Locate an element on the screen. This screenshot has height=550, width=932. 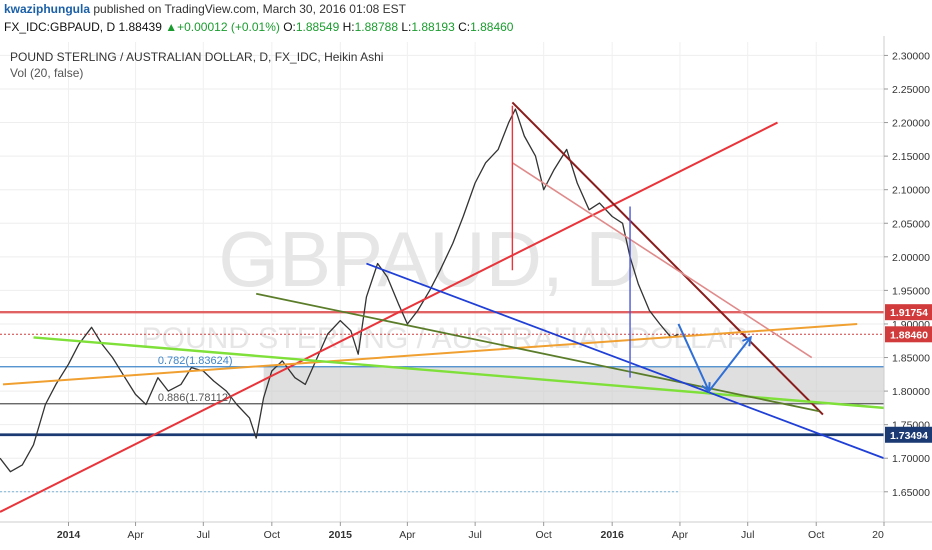
fib-zone is located at coordinates (573, 385).